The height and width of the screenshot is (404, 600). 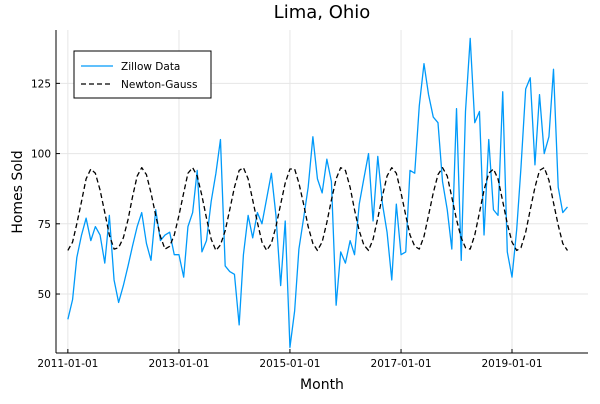 I want to click on legend-box, so click(x=142, y=74).